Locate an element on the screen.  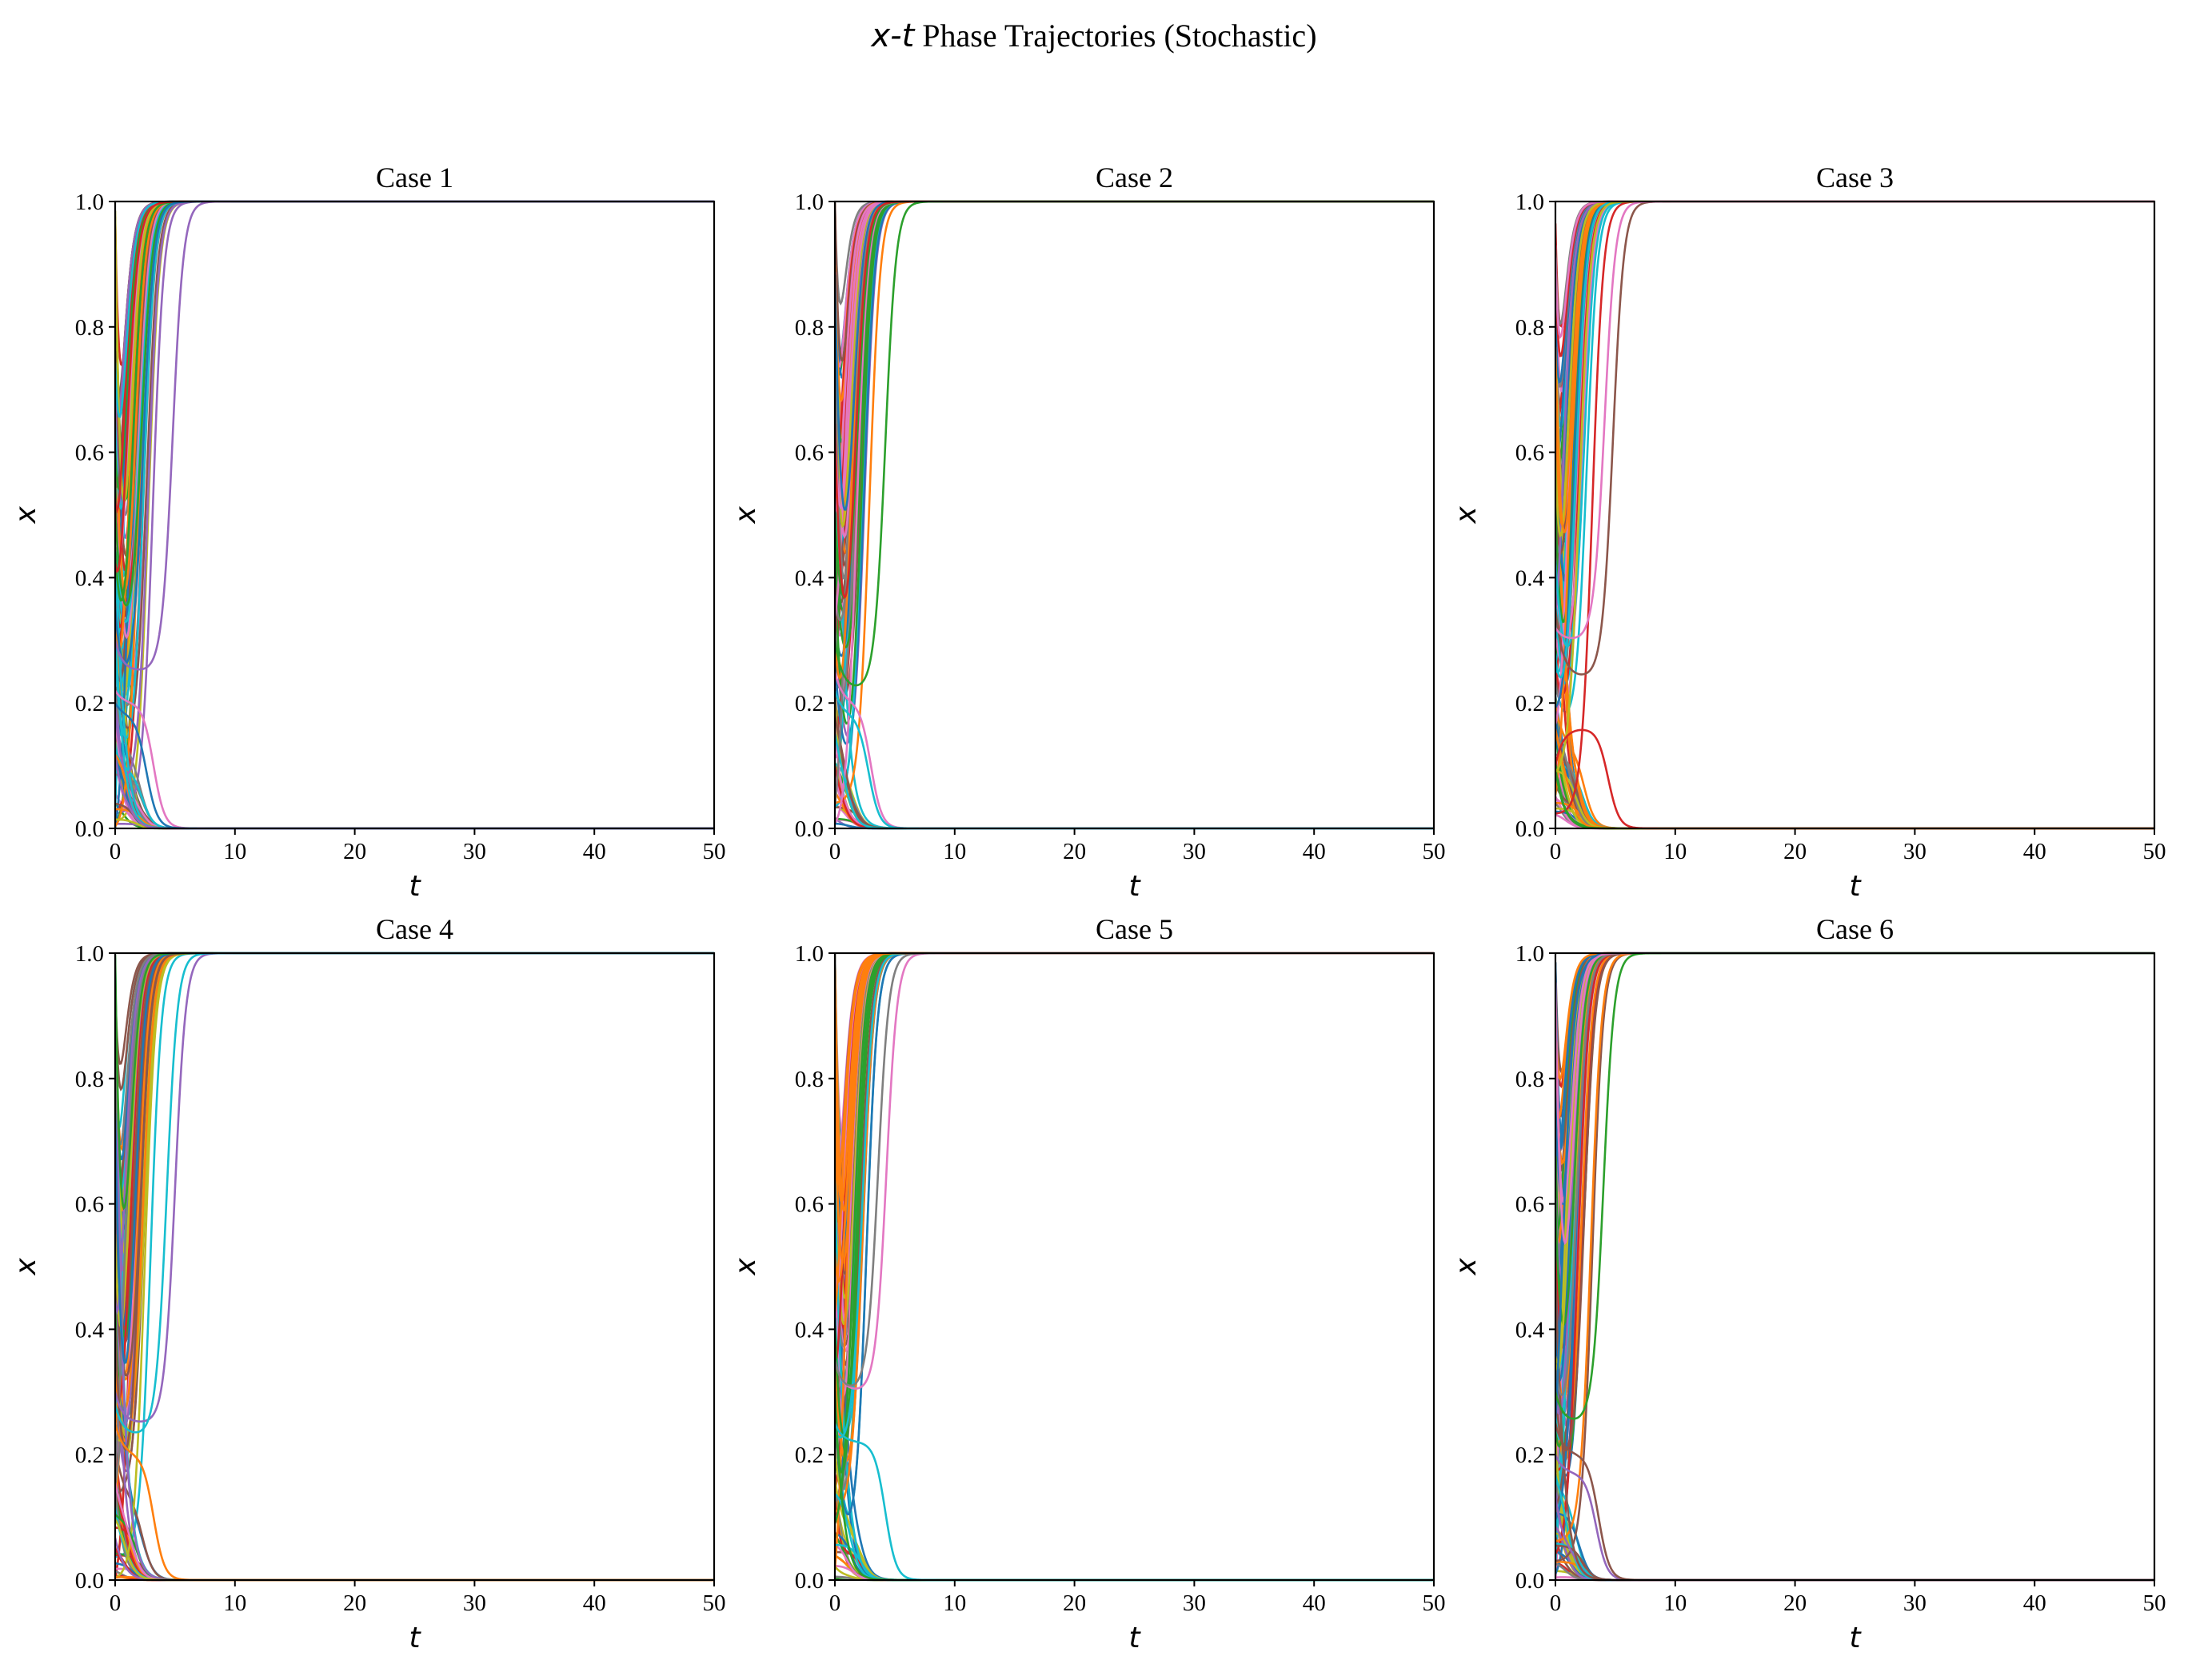
x-tick-label: 20 is located at coordinates (1074, 1603).